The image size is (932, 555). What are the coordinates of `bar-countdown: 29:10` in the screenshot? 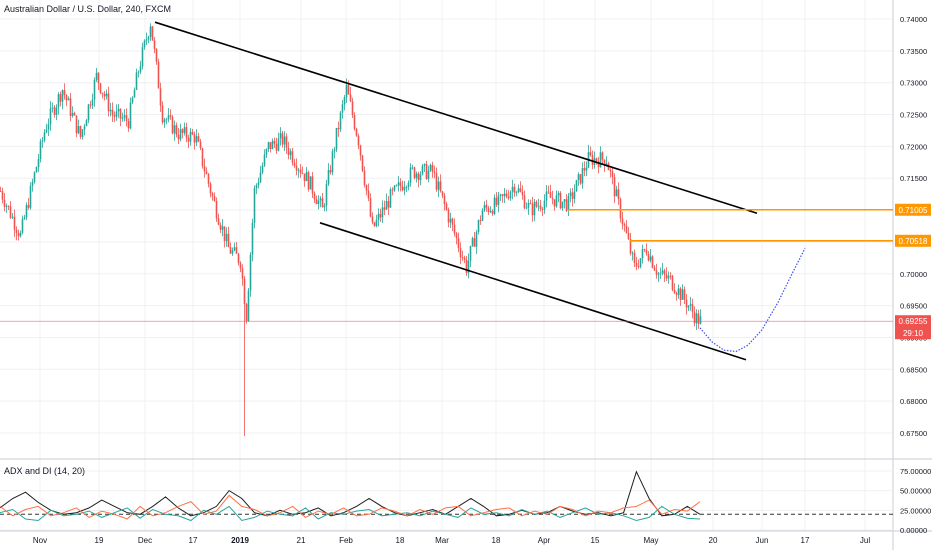 It's located at (913, 333).